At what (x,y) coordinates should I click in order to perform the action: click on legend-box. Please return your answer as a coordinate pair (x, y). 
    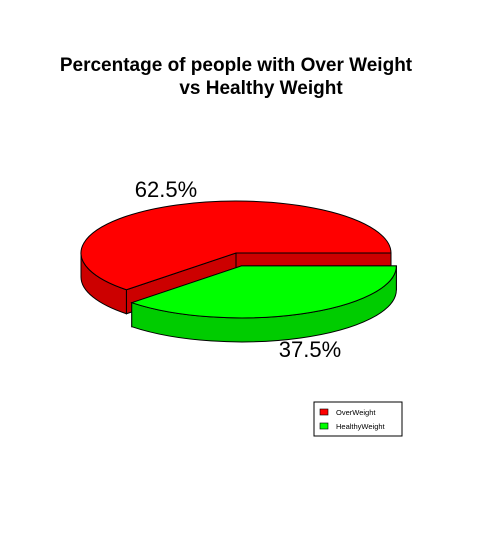
    Looking at the image, I should click on (358, 419).